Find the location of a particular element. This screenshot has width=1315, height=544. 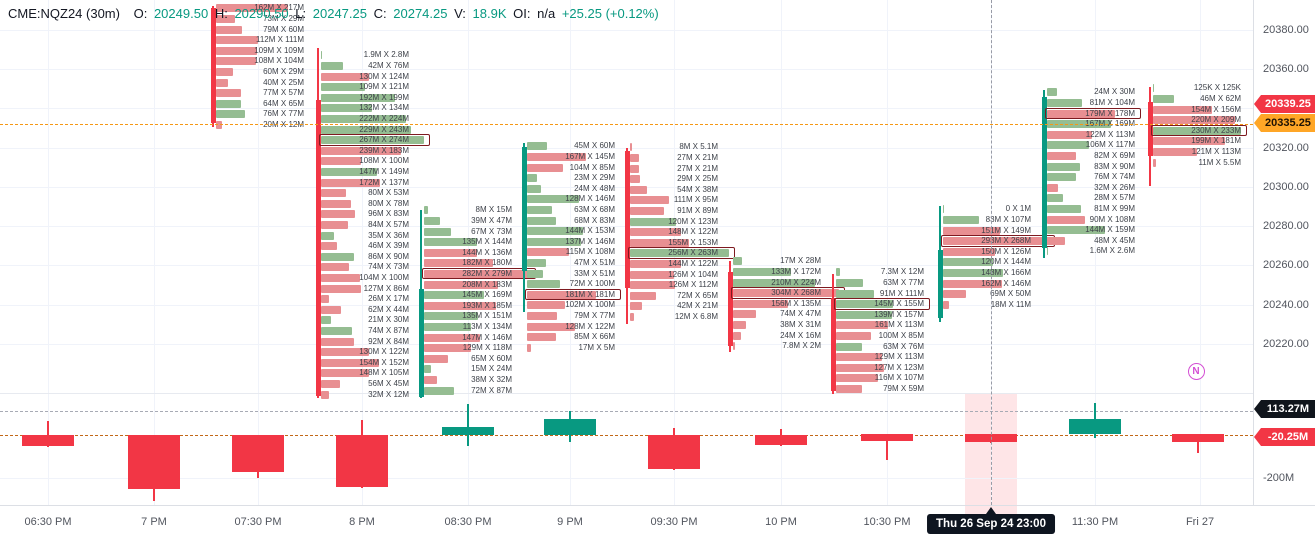

bid-ask-label: 84M X 57M is located at coordinates (388, 224).